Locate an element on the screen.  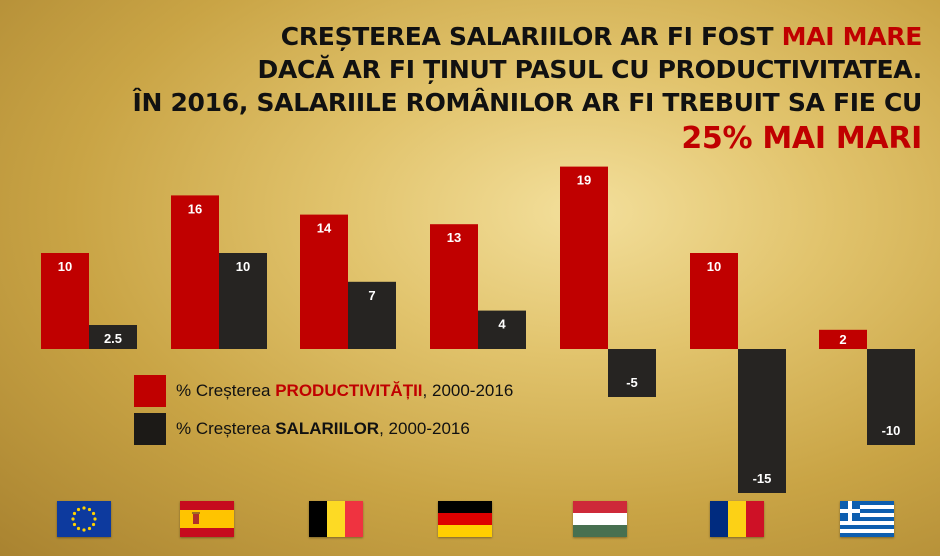
bar-salaries-romania is located at coordinates (762, 421).